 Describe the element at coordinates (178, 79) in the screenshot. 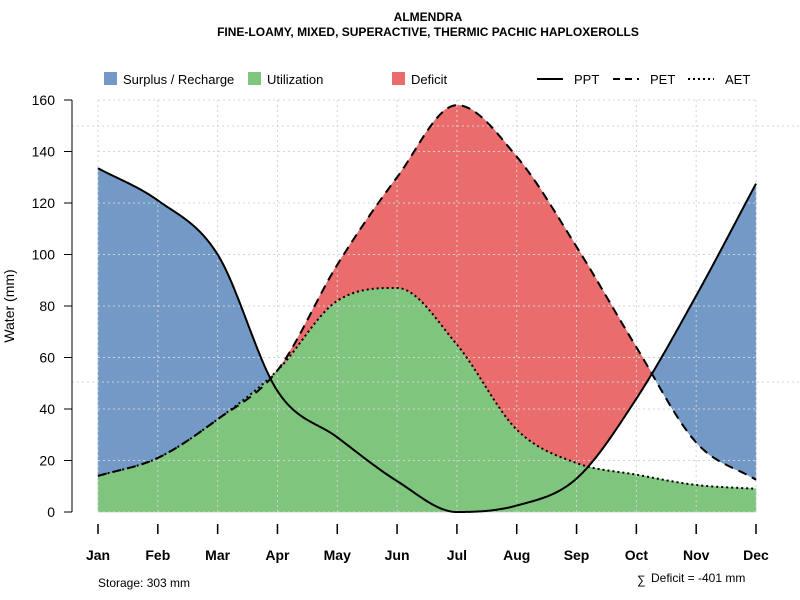

I see `legend-label-surplus: Surplus / Recharge` at that location.